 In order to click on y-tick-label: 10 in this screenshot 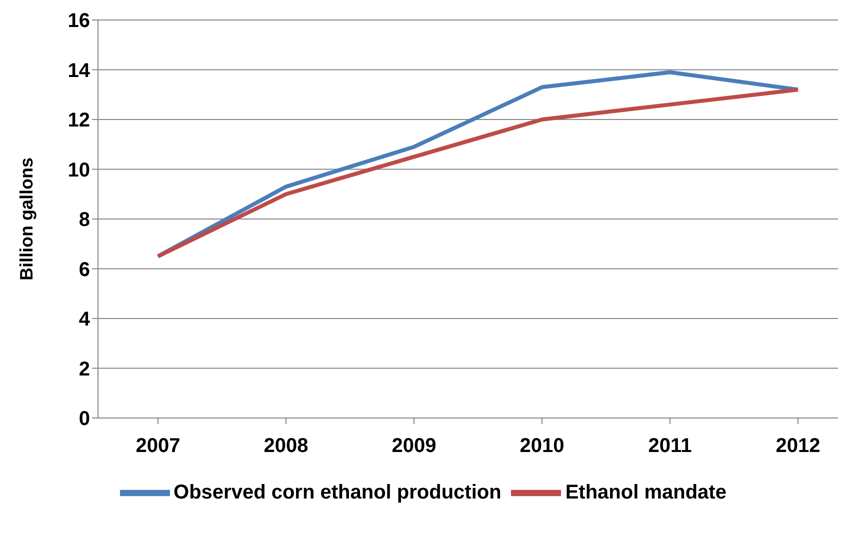, I will do `click(79, 170)`.